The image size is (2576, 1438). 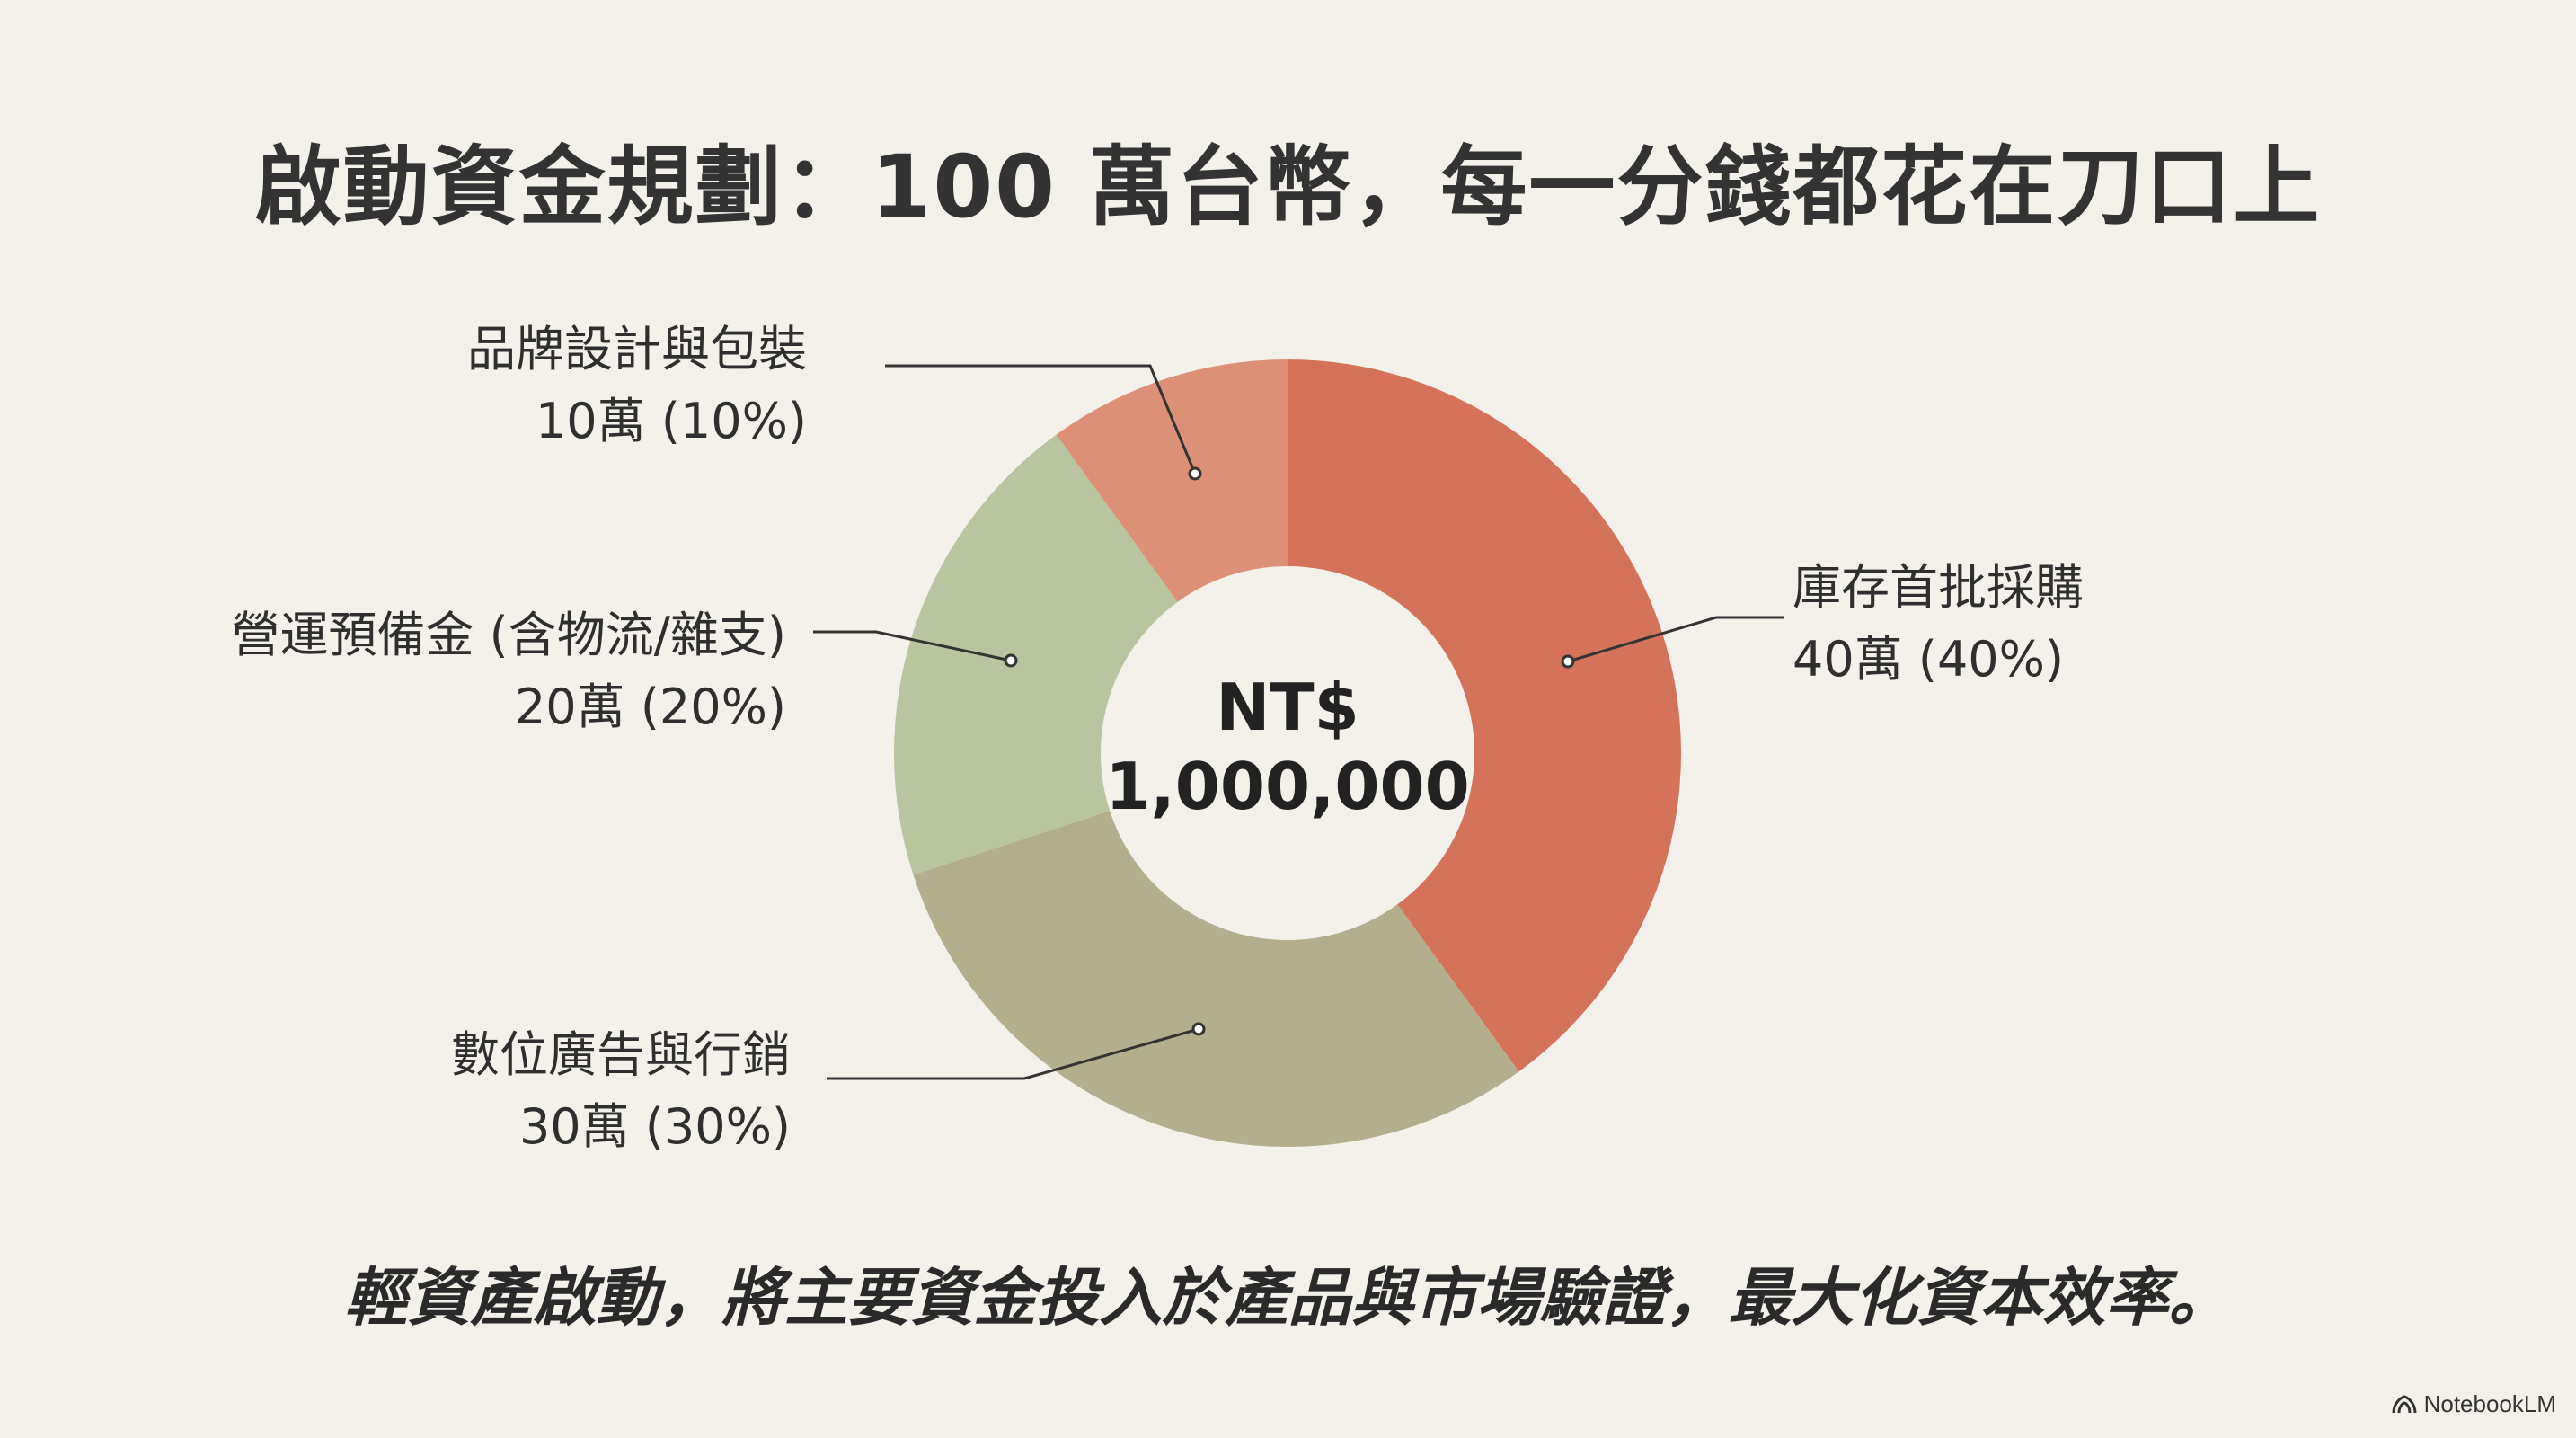 I want to click on slice-label-value: 20萬 (20%), so click(x=650, y=707).